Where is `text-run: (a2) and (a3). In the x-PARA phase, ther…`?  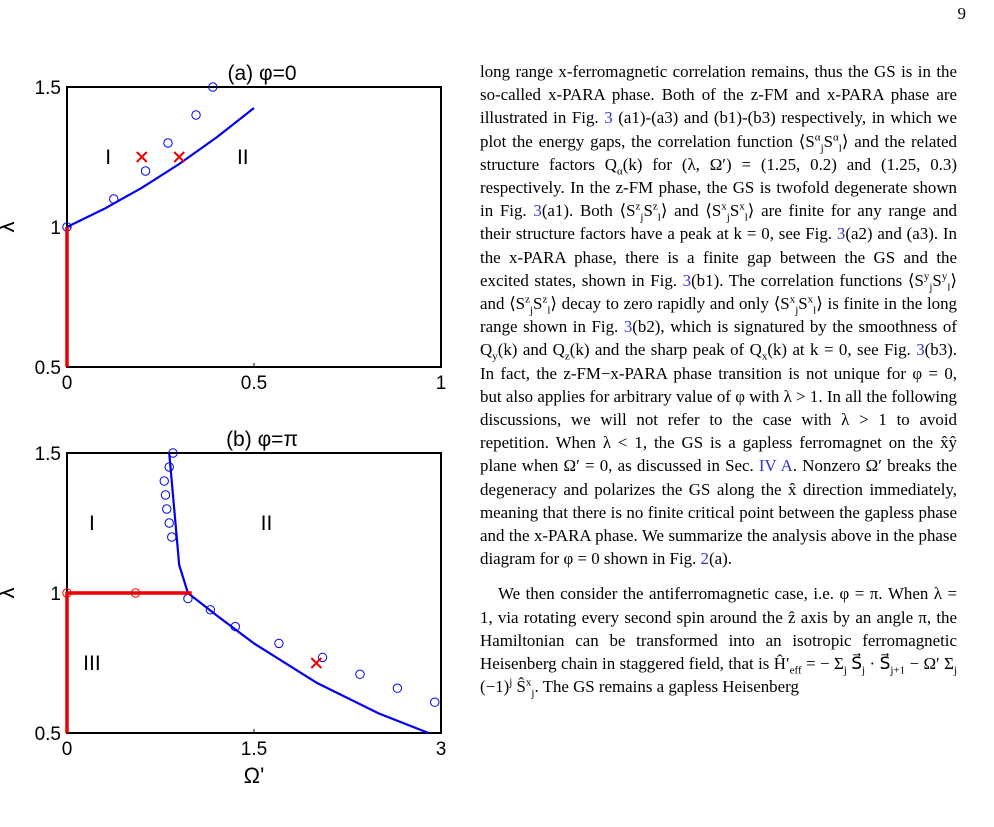 text-run: (a2) and (a3). In the x-PARA phase, ther… is located at coordinates (719, 257).